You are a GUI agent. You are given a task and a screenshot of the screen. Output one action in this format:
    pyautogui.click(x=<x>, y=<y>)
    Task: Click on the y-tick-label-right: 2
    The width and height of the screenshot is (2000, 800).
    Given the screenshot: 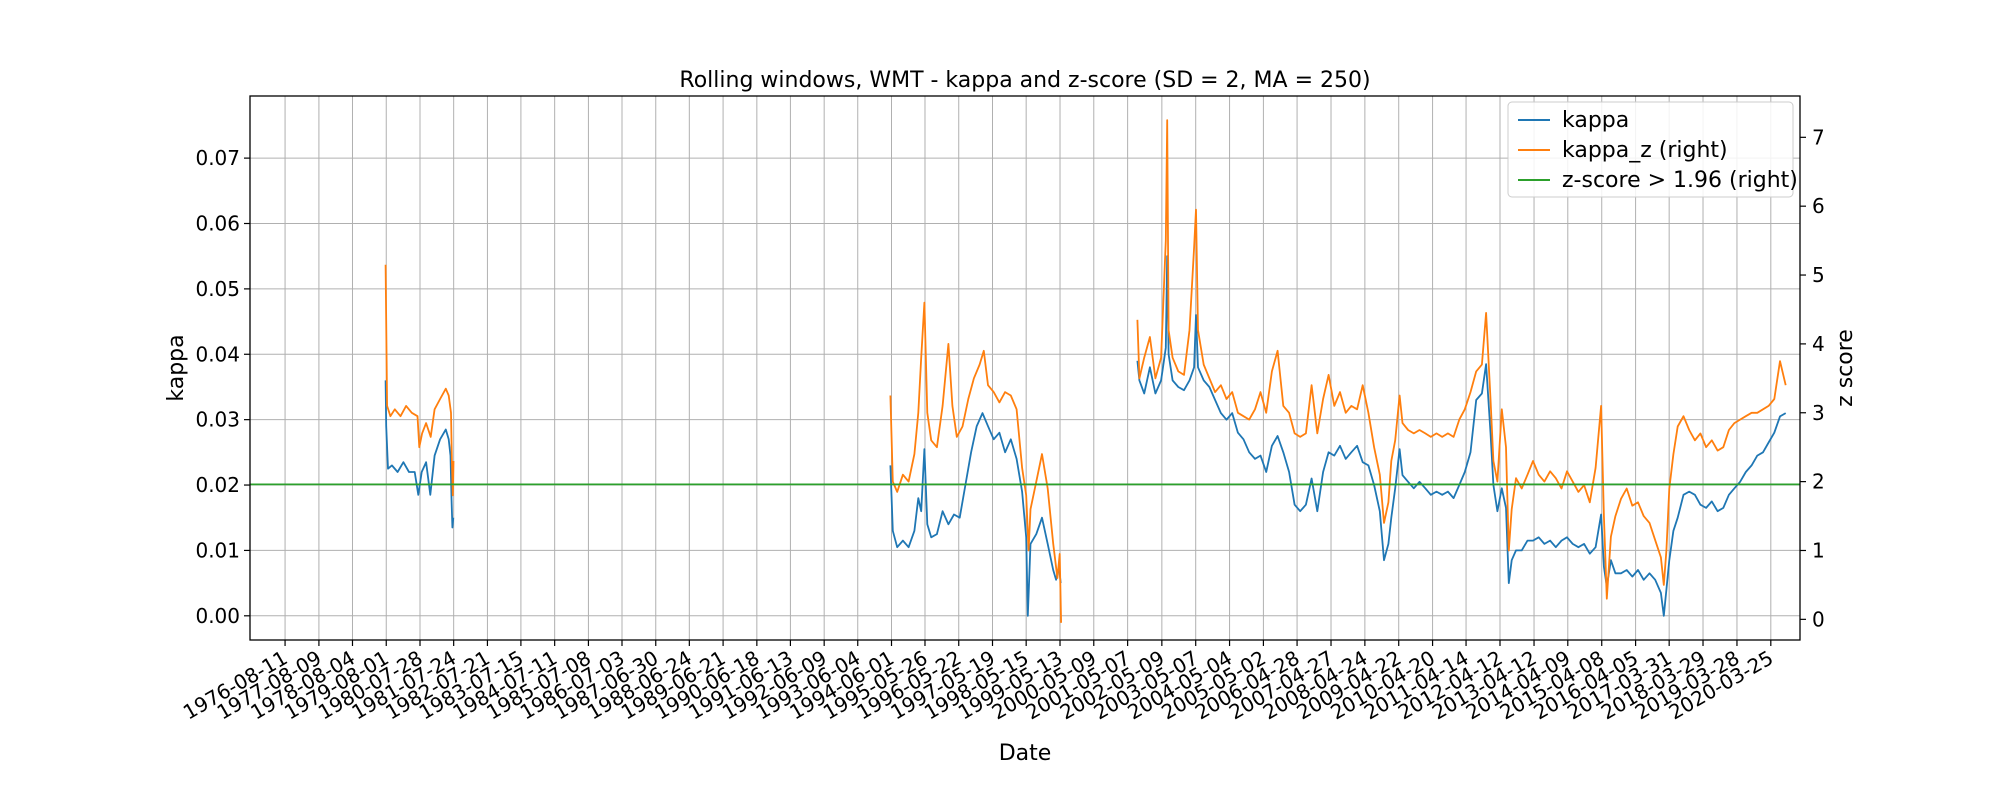 What is the action you would take?
    pyautogui.click(x=1818, y=482)
    